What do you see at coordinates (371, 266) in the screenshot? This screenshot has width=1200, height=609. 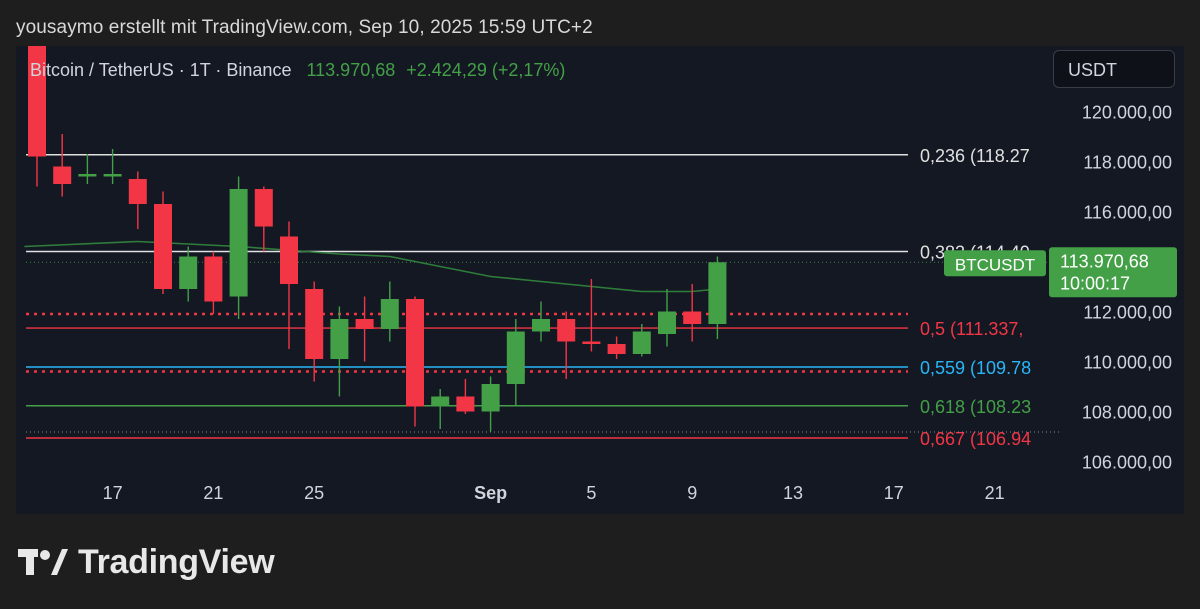 I see `moving-average-line` at bounding box center [371, 266].